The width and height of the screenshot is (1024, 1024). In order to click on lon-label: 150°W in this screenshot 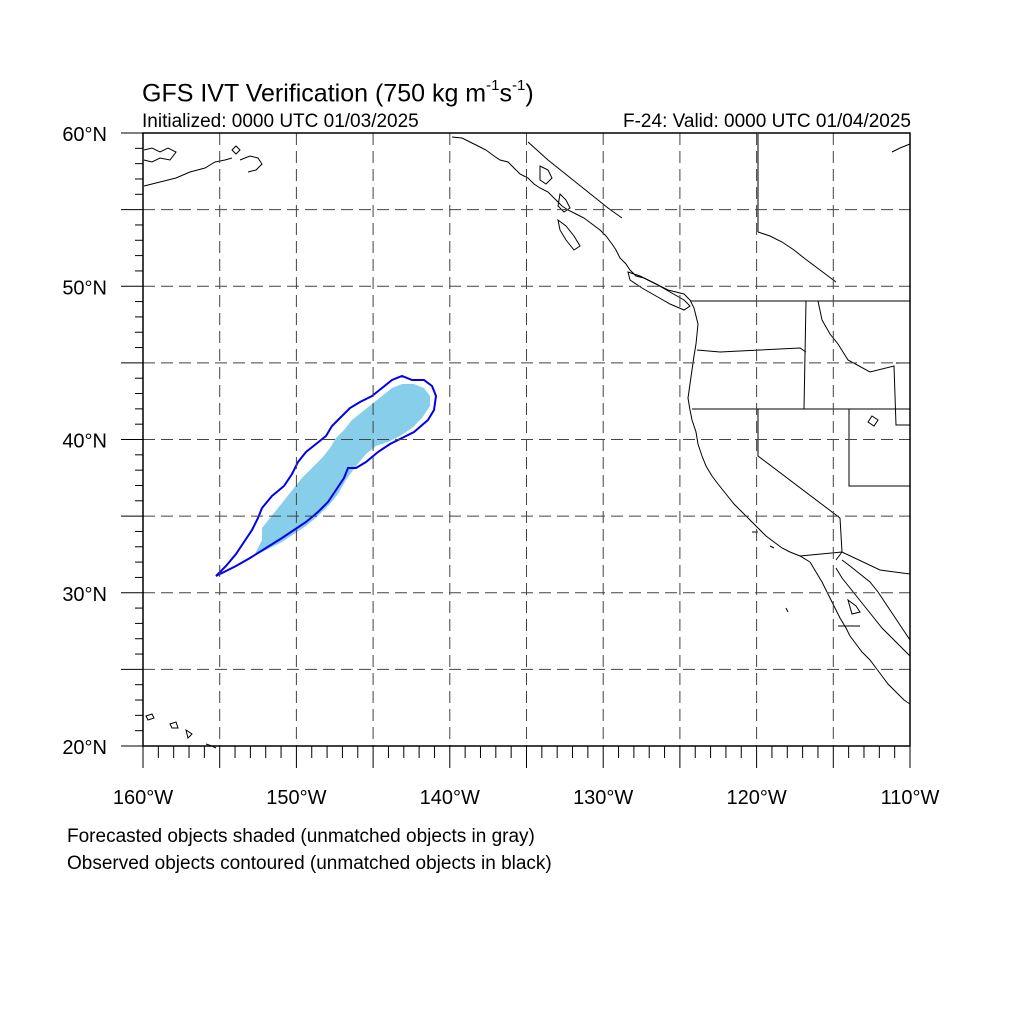, I will do `click(296, 798)`.